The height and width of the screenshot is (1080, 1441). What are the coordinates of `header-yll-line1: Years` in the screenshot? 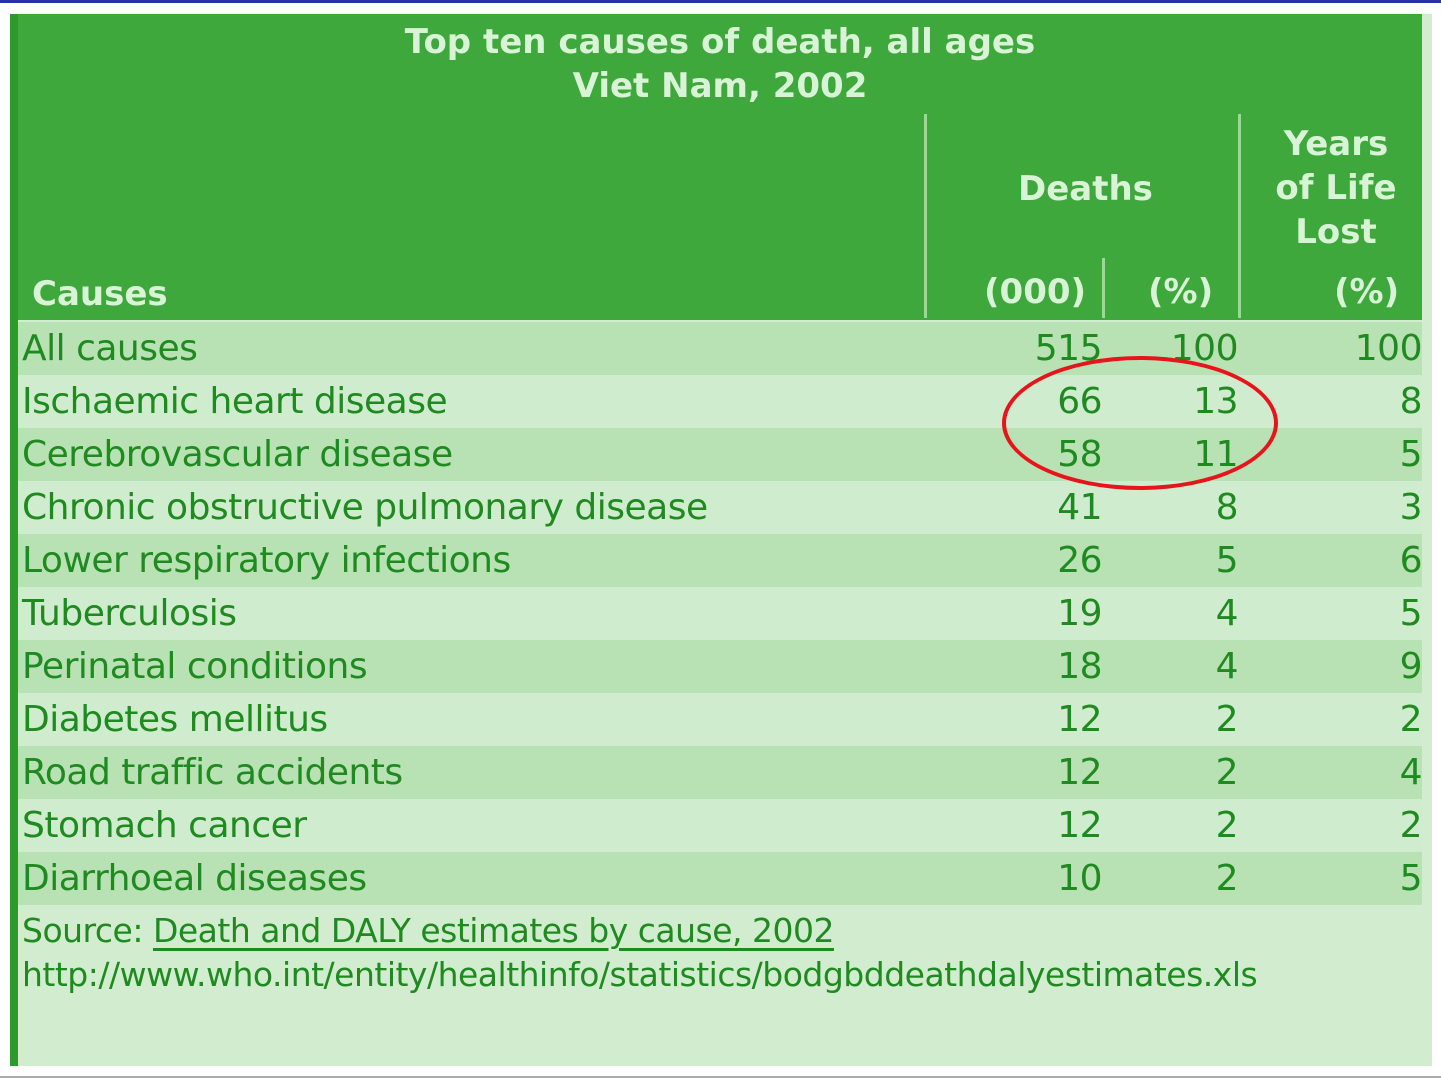 It's located at (1336, 144).